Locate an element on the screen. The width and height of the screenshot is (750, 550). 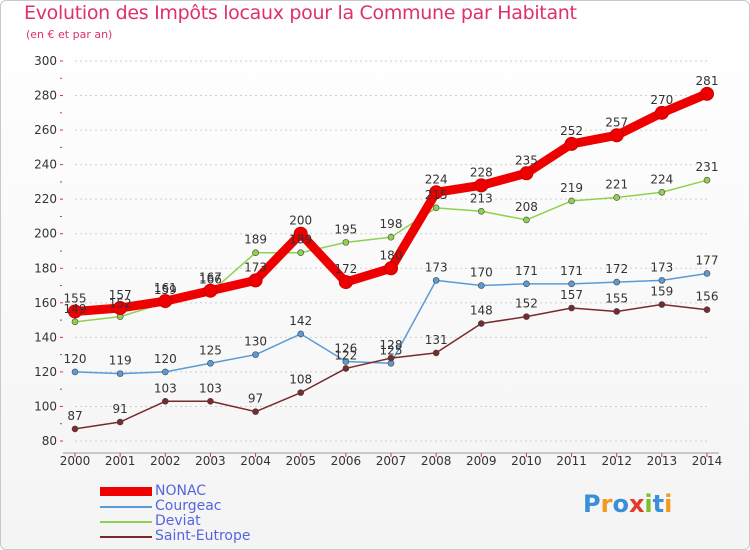
y-tick-label: 100 is located at coordinates (45, 406).